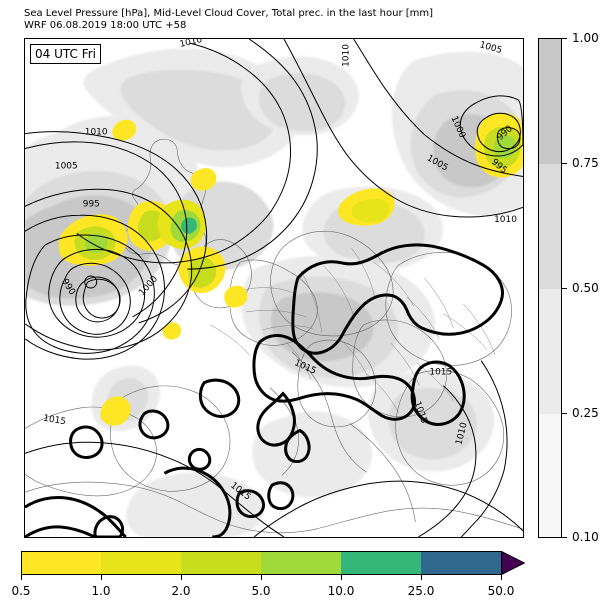  What do you see at coordinates (505, 220) in the screenshot?
I see `pressure-label-13: 1010` at bounding box center [505, 220].